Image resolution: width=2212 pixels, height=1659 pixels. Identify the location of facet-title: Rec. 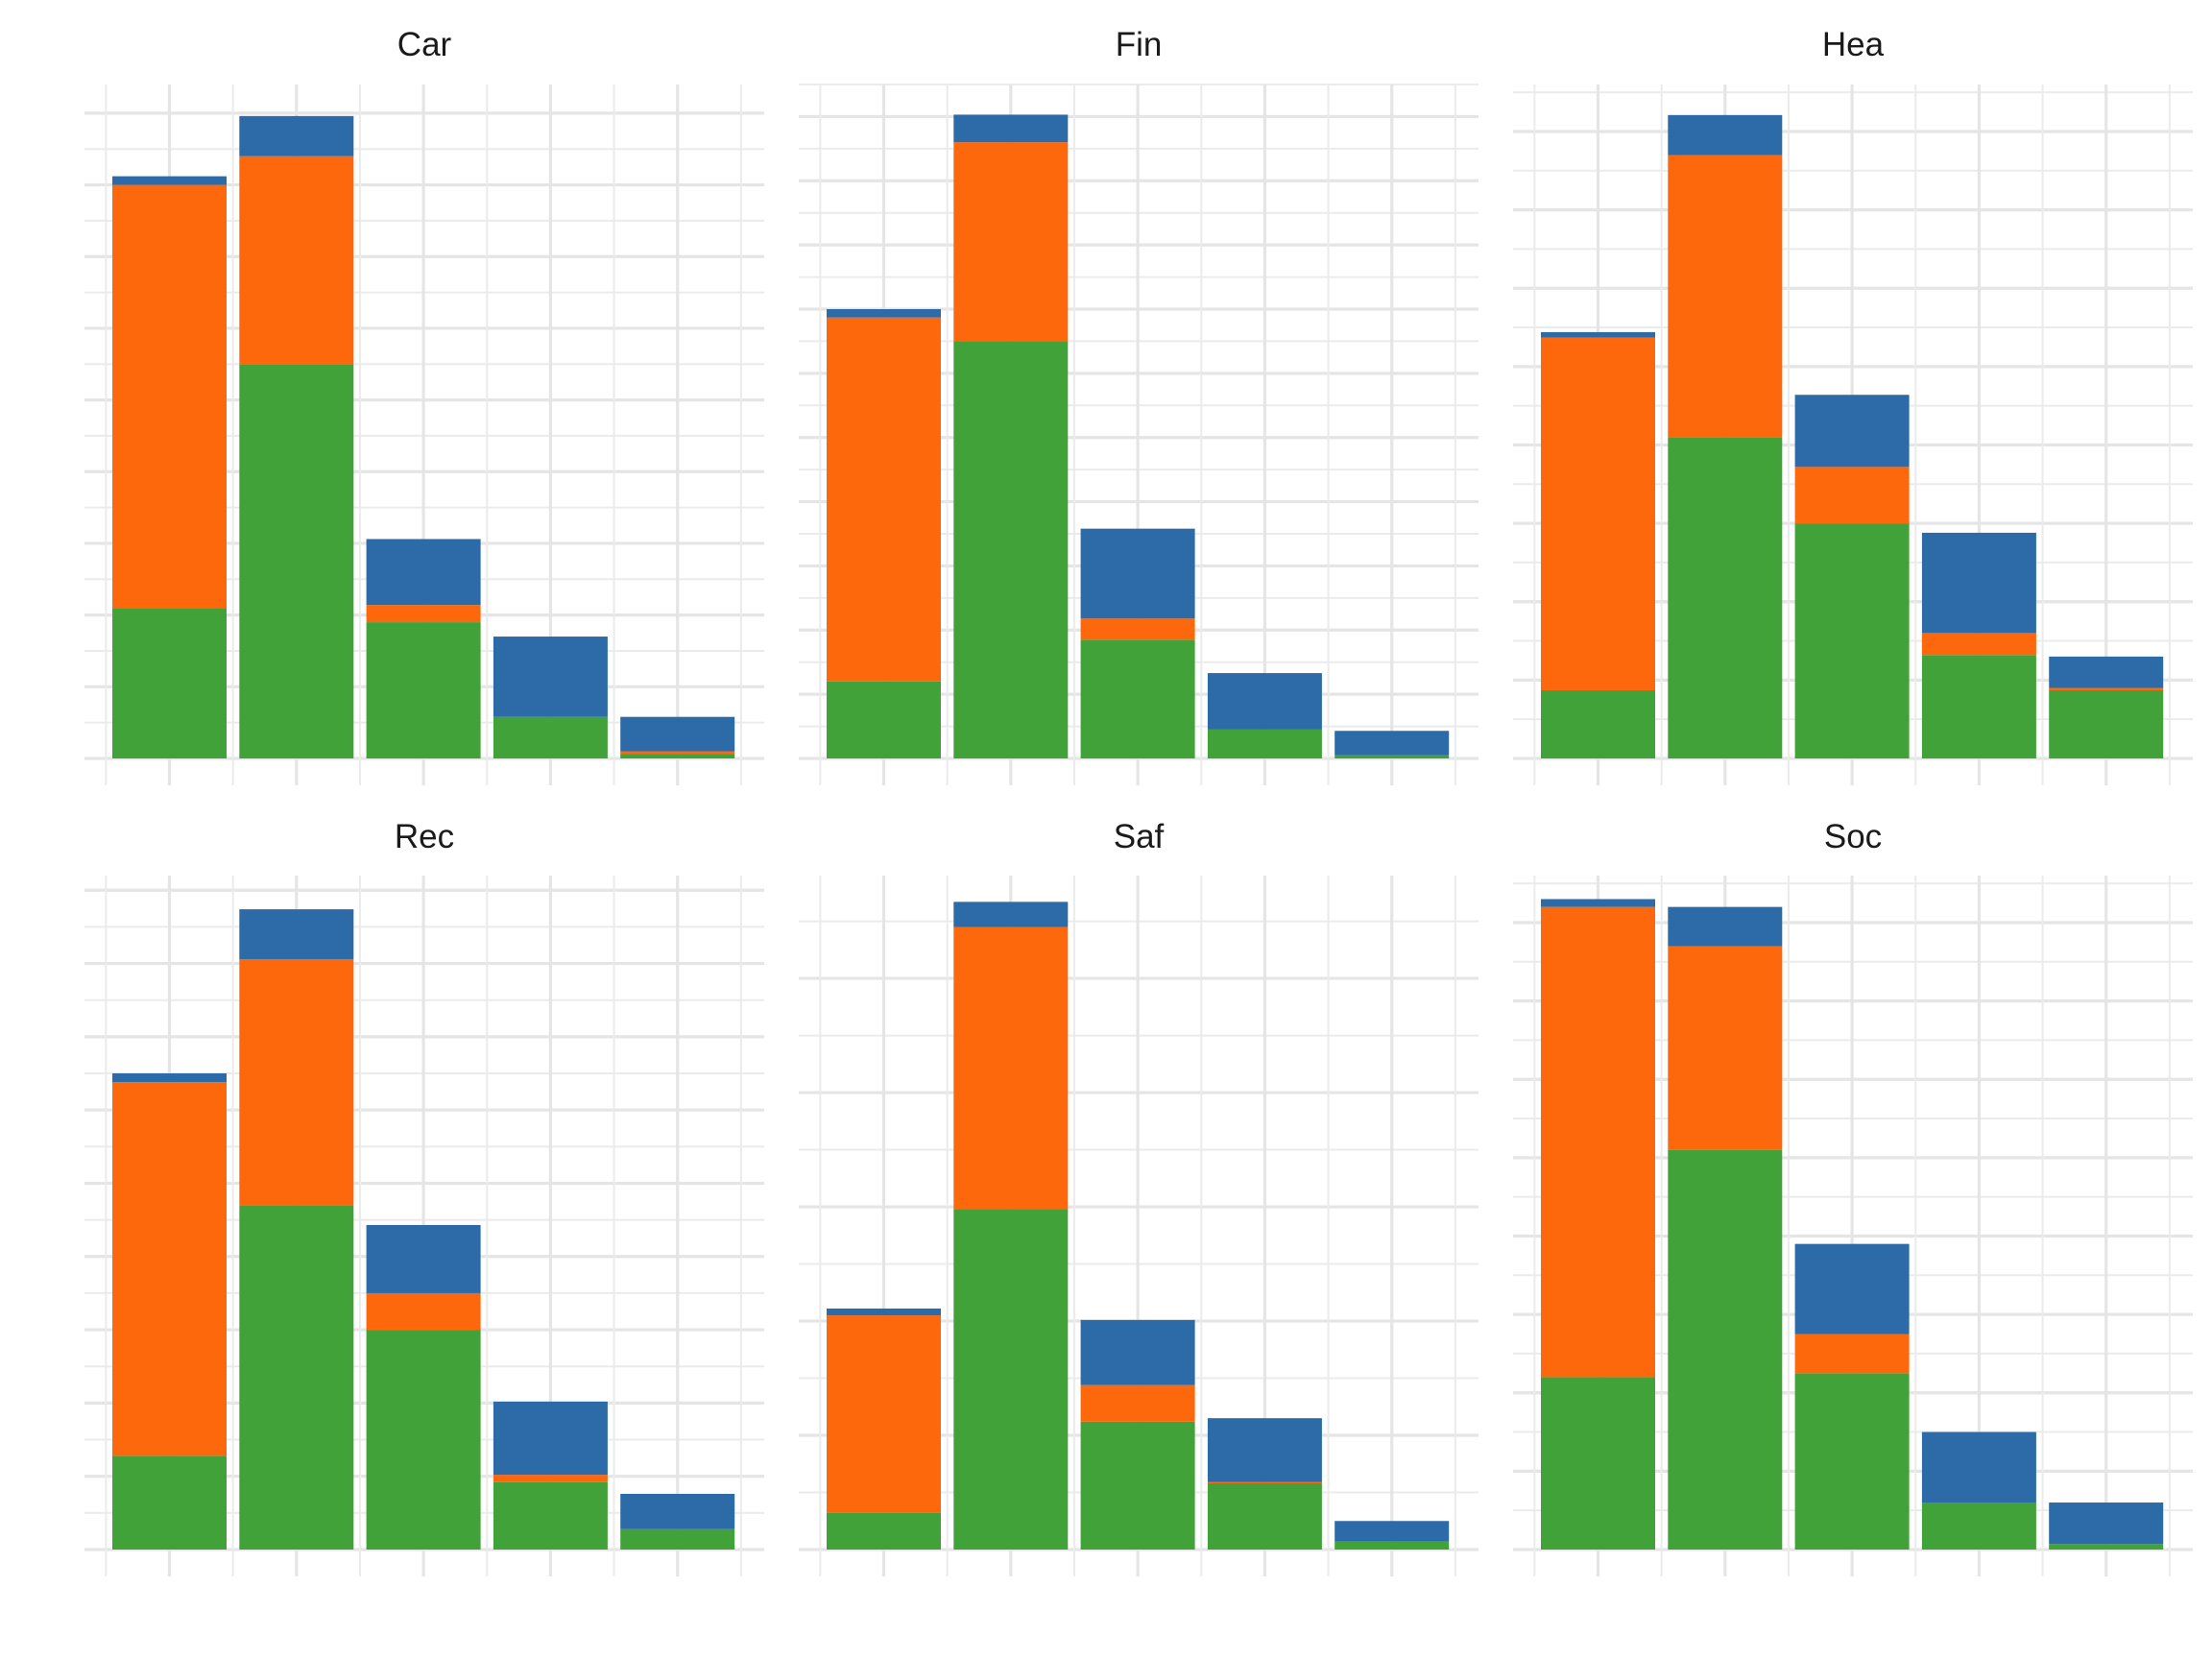
(424, 836).